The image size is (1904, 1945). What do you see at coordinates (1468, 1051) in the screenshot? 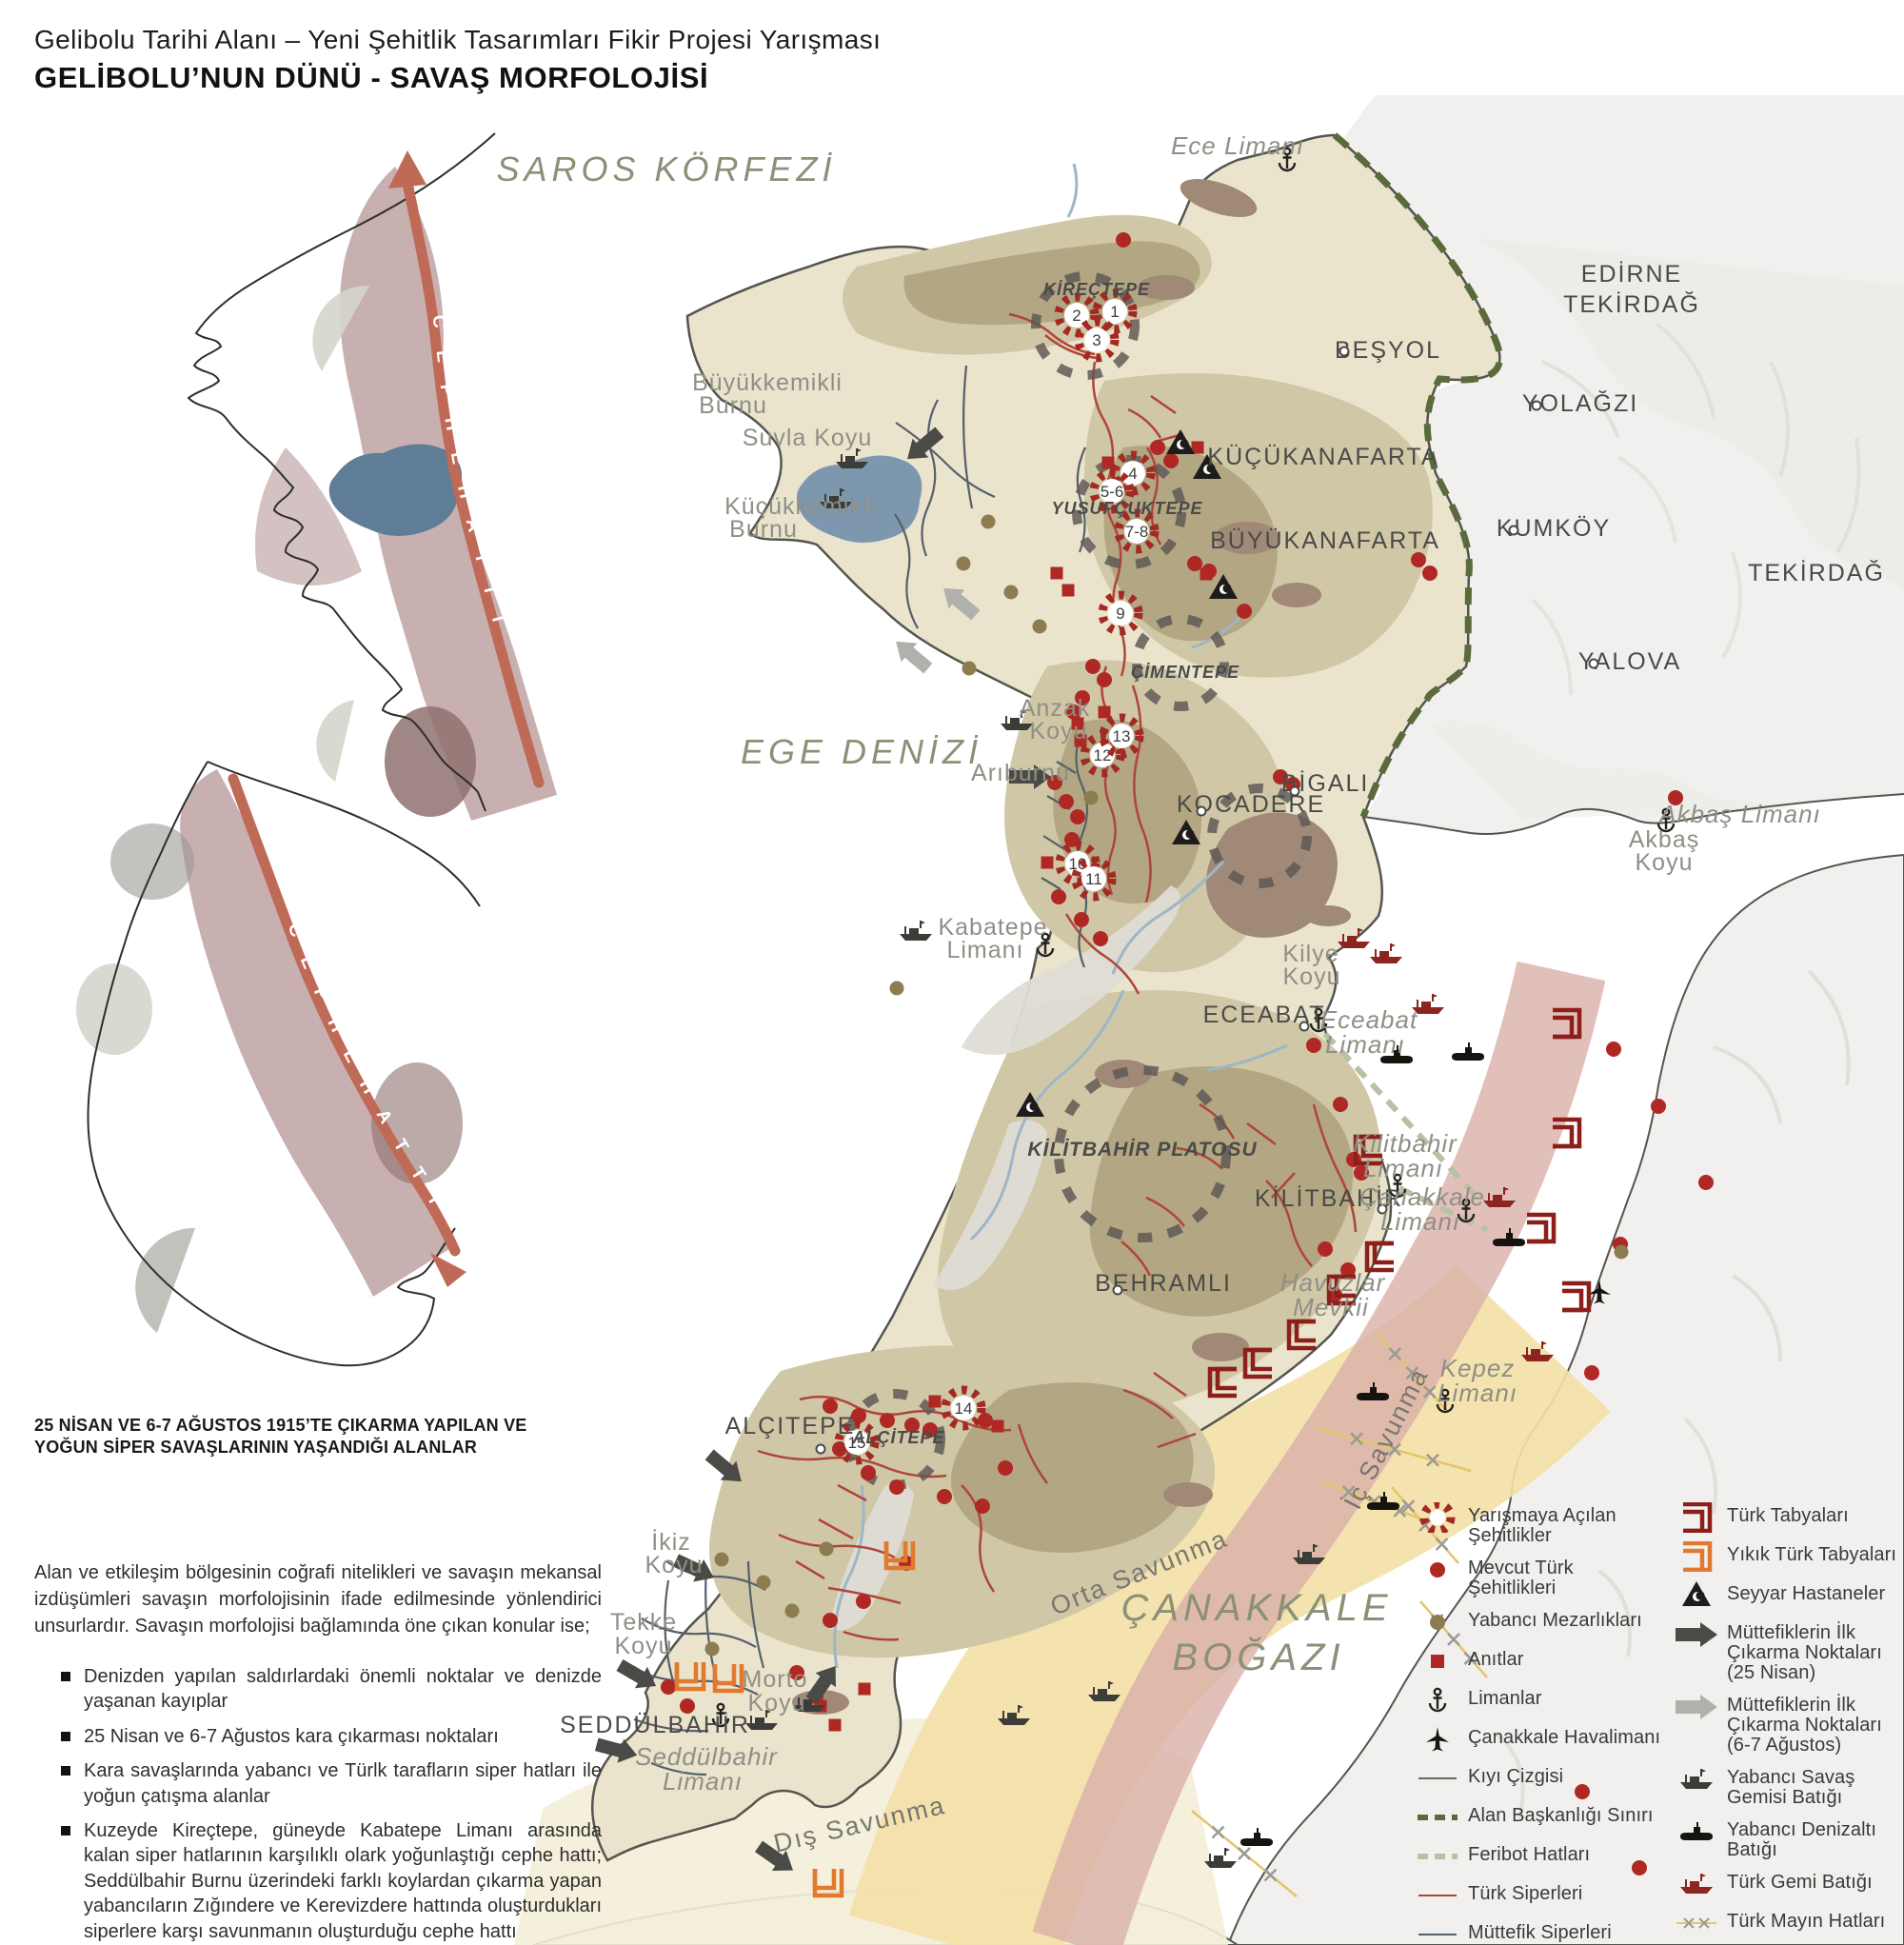
I see `foreign-submarine-wreck-icon` at bounding box center [1468, 1051].